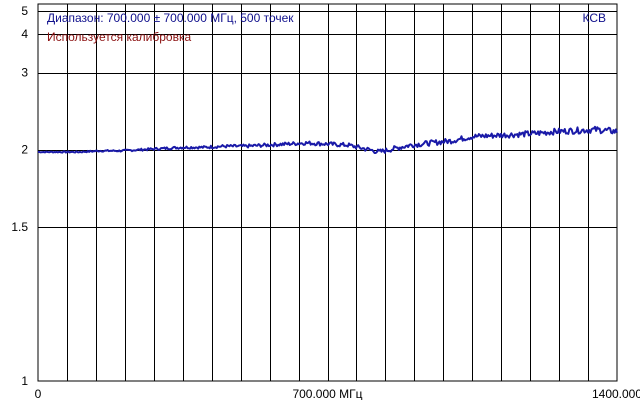 Image resolution: width=640 pixels, height=400 pixels. What do you see at coordinates (327, 393) in the screenshot?
I see `x-tick-label: 700.000 МГц` at bounding box center [327, 393].